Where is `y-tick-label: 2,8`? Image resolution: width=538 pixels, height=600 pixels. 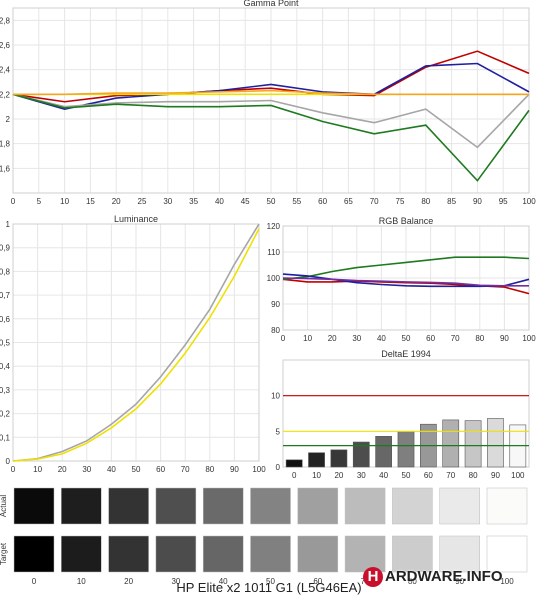 y-tick-label: 2,8 is located at coordinates (5, 20).